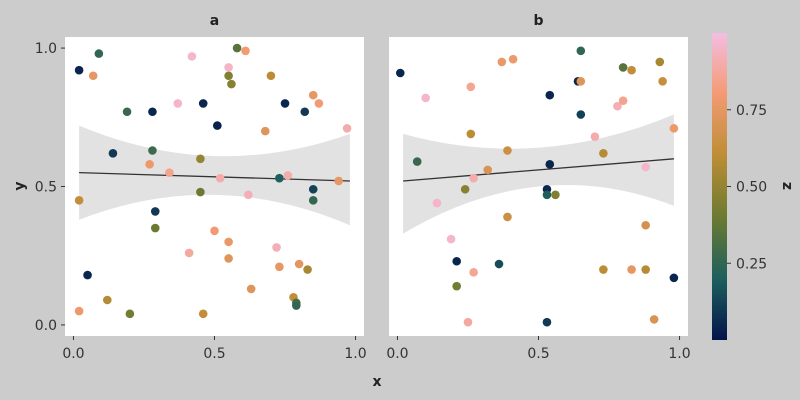  Describe the element at coordinates (376, 382) in the screenshot. I see `x-axis-title: x` at that location.